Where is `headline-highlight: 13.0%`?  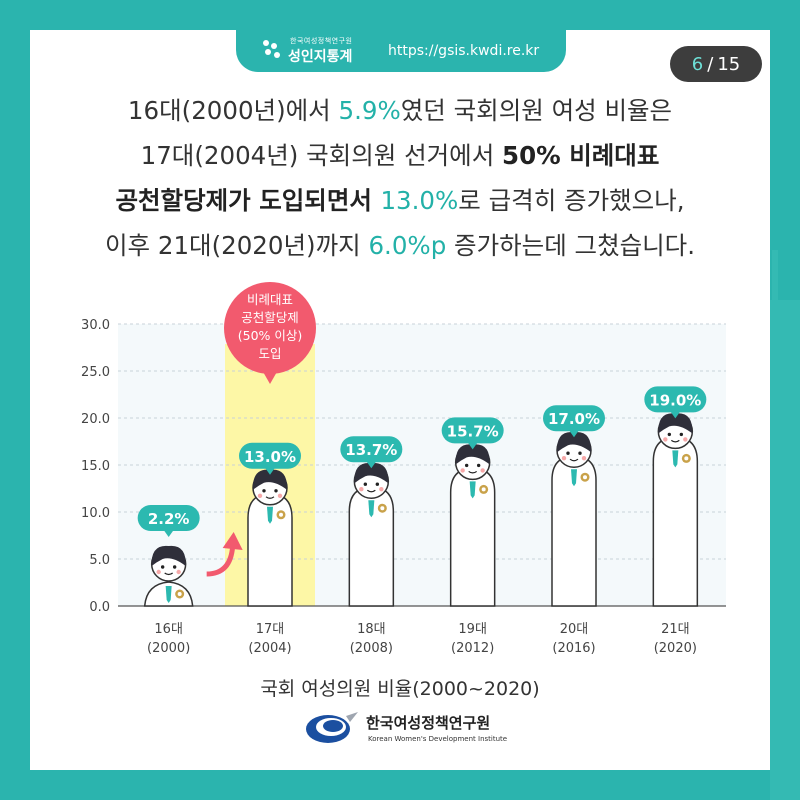
headline-highlight: 13.0% is located at coordinates (419, 200).